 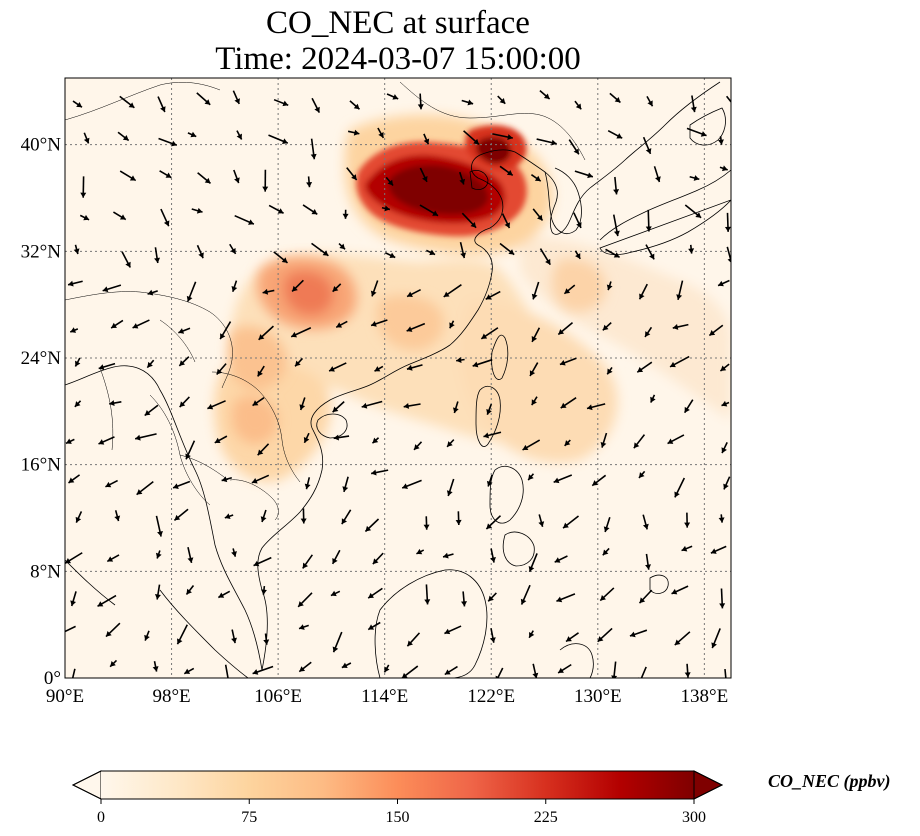 What do you see at coordinates (491, 696) in the screenshot?
I see `lon-tick-label: 122°E` at bounding box center [491, 696].